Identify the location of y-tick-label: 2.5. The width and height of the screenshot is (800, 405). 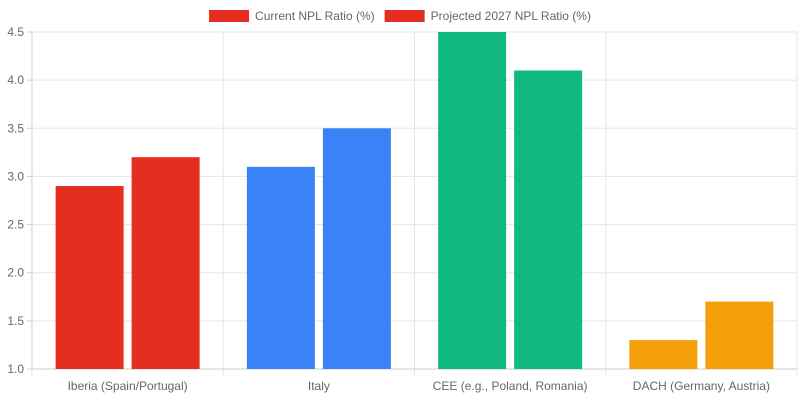
(15, 225).